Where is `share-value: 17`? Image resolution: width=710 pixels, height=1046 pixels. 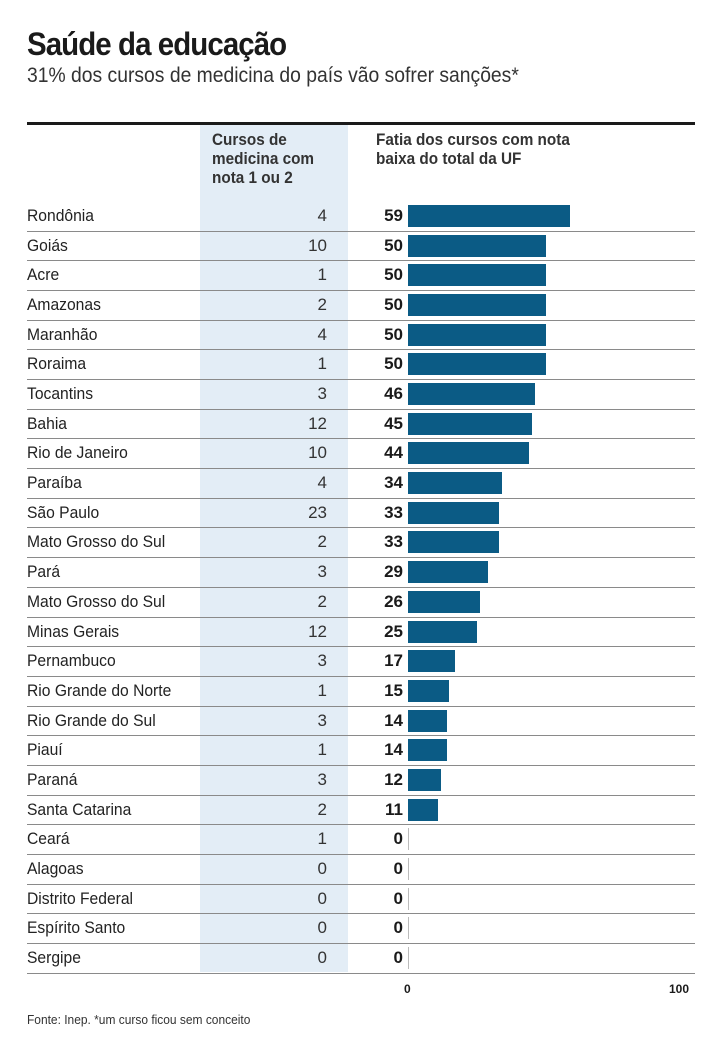
share-value: 17 is located at coordinates (393, 661).